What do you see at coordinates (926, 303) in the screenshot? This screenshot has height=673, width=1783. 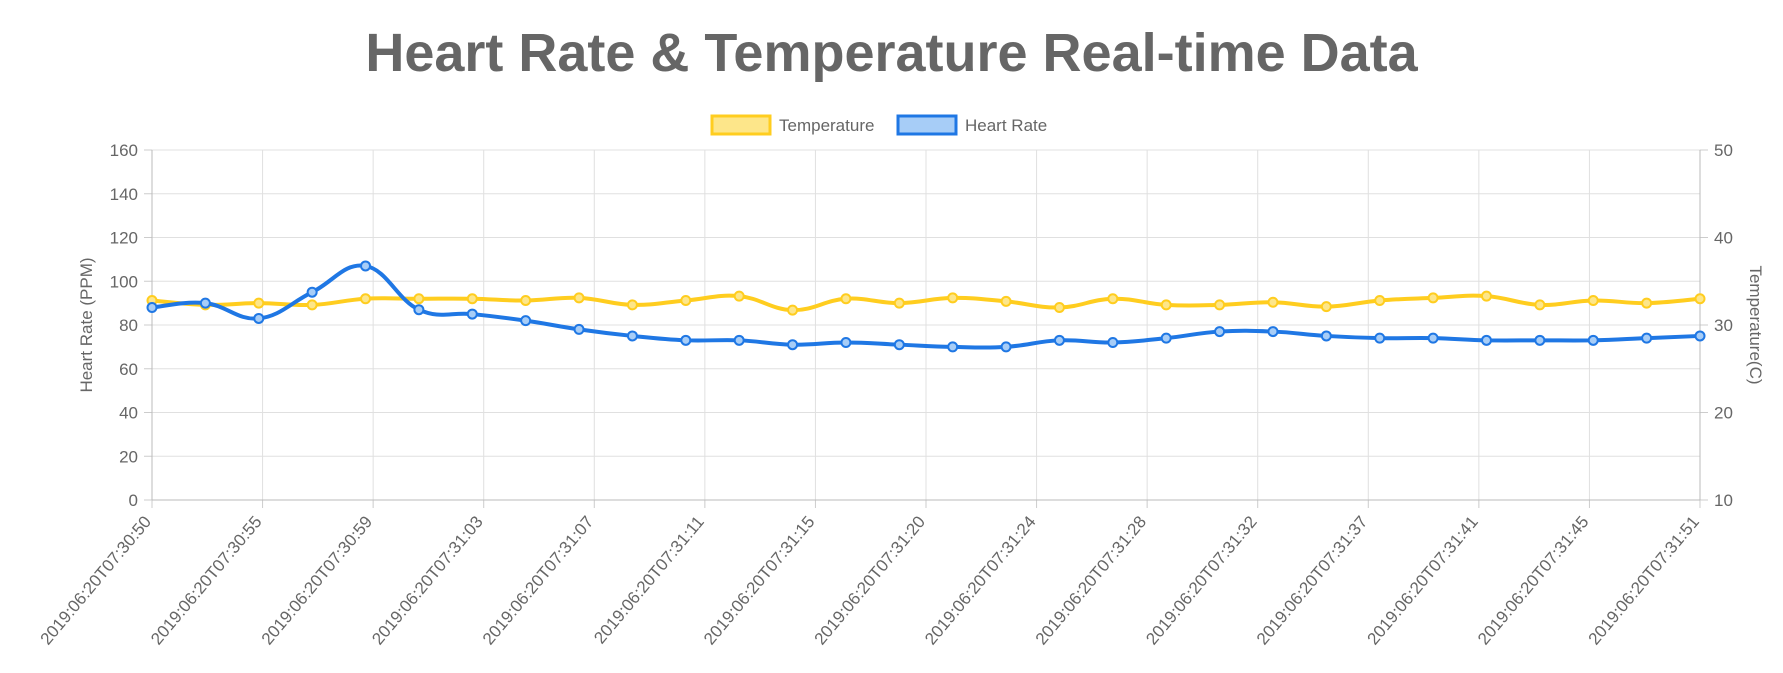 I see `series-temperature` at bounding box center [926, 303].